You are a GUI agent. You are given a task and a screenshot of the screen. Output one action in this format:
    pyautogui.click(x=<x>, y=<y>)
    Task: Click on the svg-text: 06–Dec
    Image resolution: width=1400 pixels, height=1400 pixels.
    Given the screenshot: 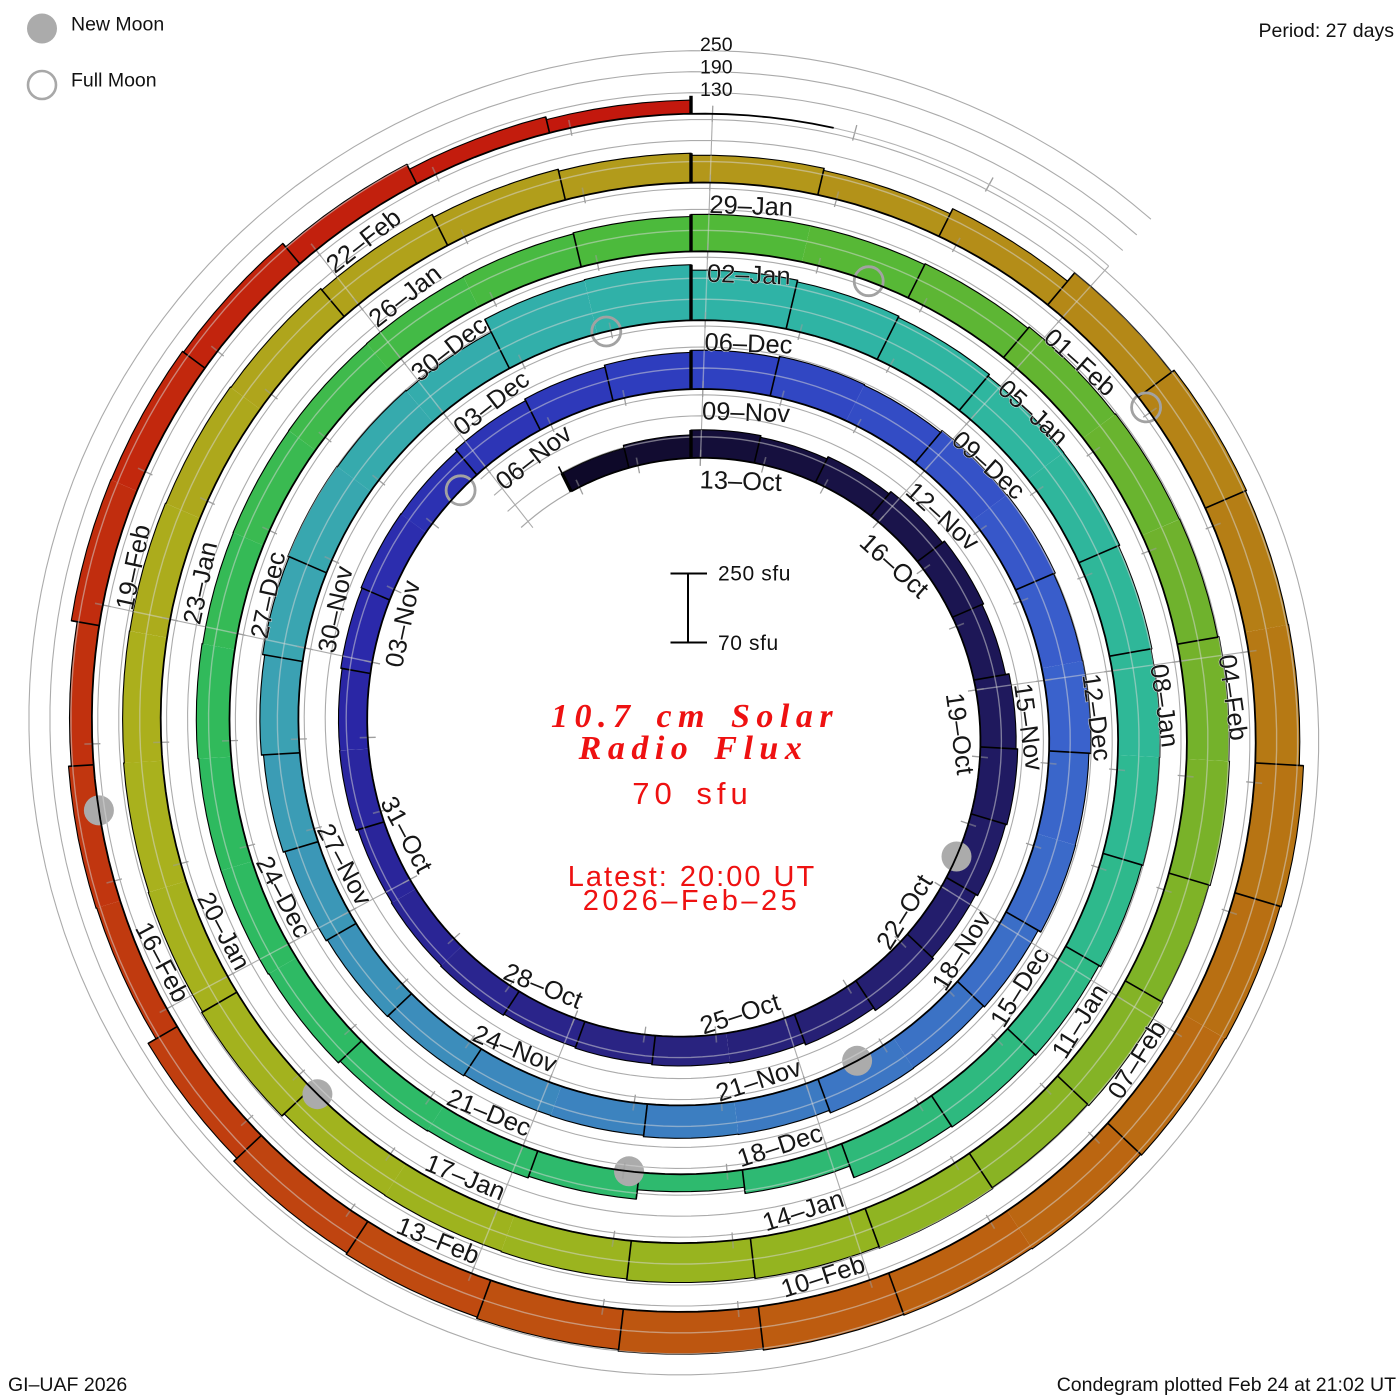 What is the action you would take?
    pyautogui.click(x=748, y=344)
    